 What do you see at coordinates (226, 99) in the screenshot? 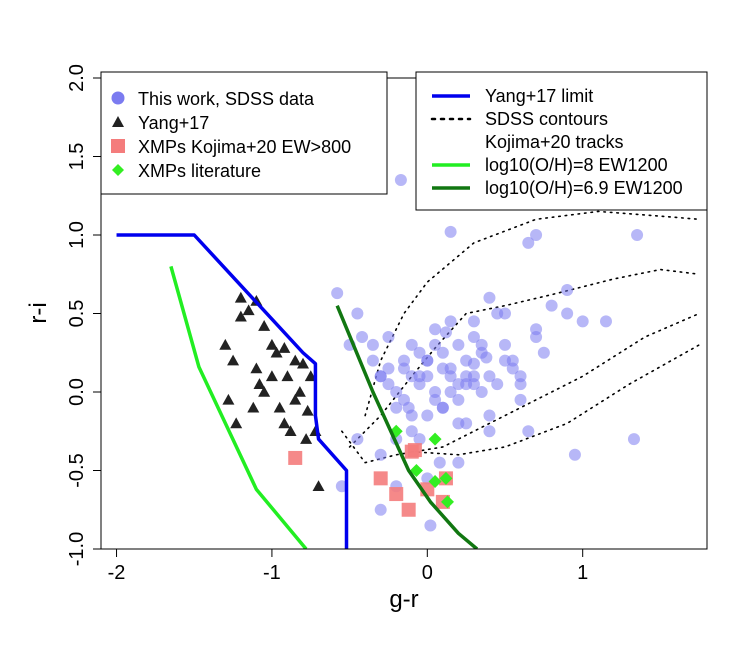
I see `legend-left-label: This work, SDSS data` at bounding box center [226, 99].